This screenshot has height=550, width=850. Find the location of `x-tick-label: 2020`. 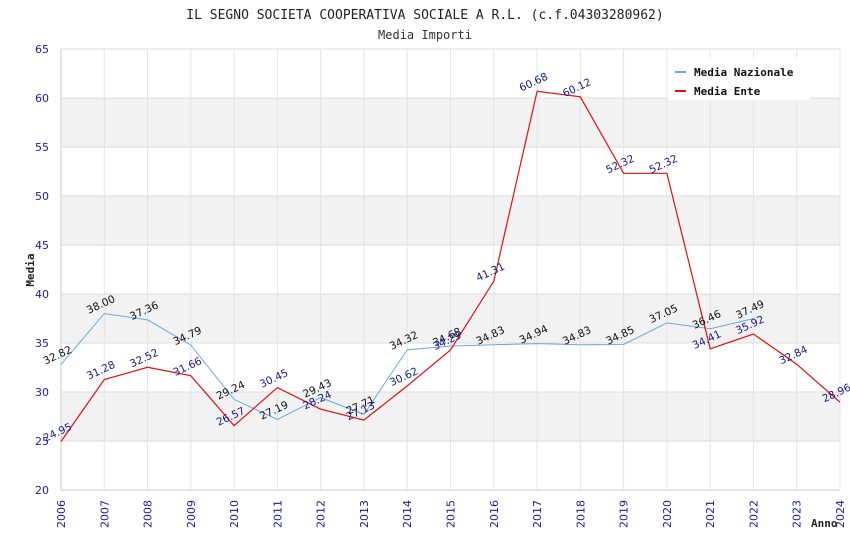

x-tick-label: 2020 is located at coordinates (667, 514).